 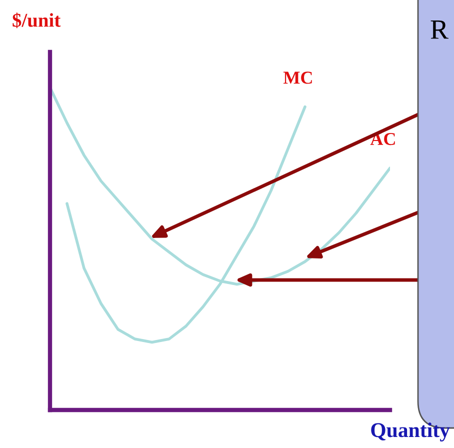 What do you see at coordinates (36, 20) in the screenshot?
I see `y-axis-title: $/unit` at bounding box center [36, 20].